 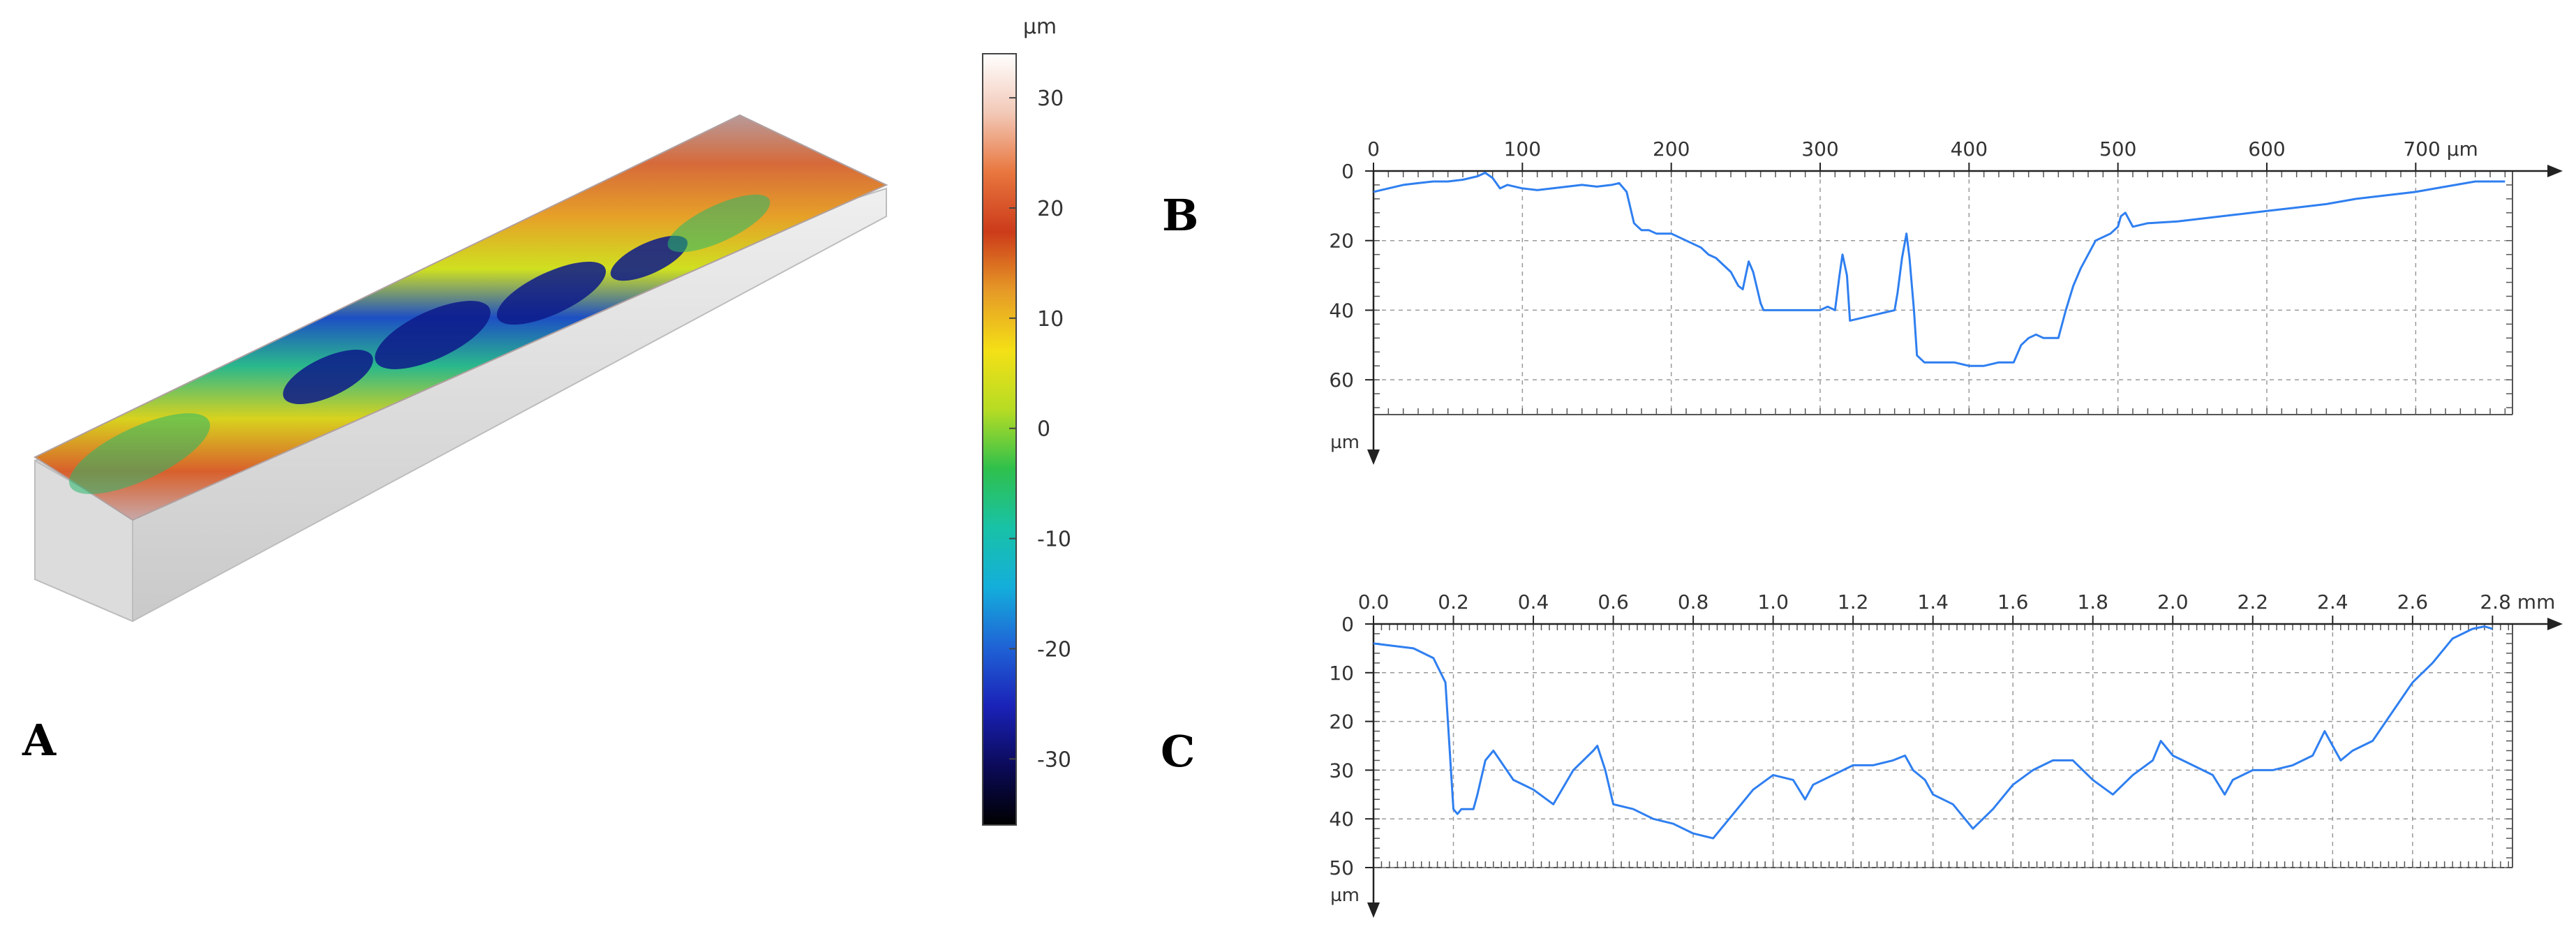 What do you see at coordinates (2092, 602) in the screenshot?
I see `x-tick-label: 1.8` at bounding box center [2092, 602].